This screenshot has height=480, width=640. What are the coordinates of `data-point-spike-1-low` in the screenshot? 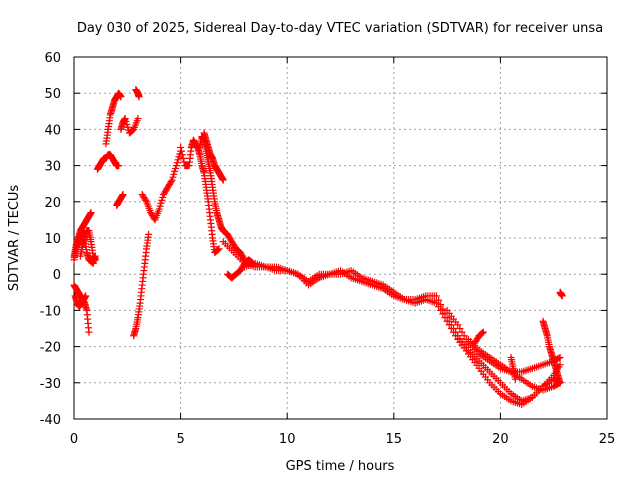 It's located at (123, 195).